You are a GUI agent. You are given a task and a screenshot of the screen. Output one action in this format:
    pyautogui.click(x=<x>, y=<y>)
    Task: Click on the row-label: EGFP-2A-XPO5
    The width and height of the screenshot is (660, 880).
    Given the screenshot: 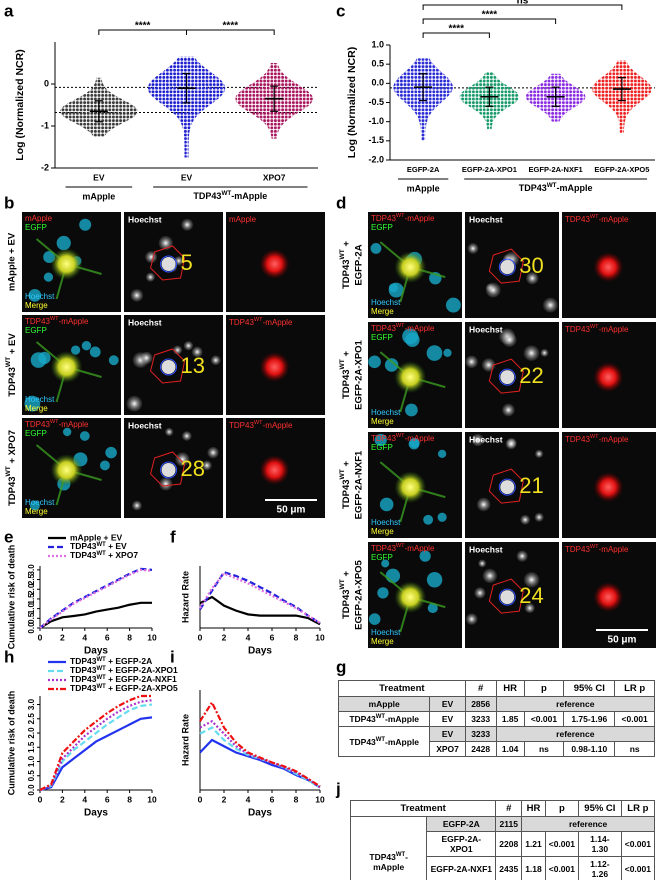 What is the action you would take?
    pyautogui.click(x=359, y=594)
    